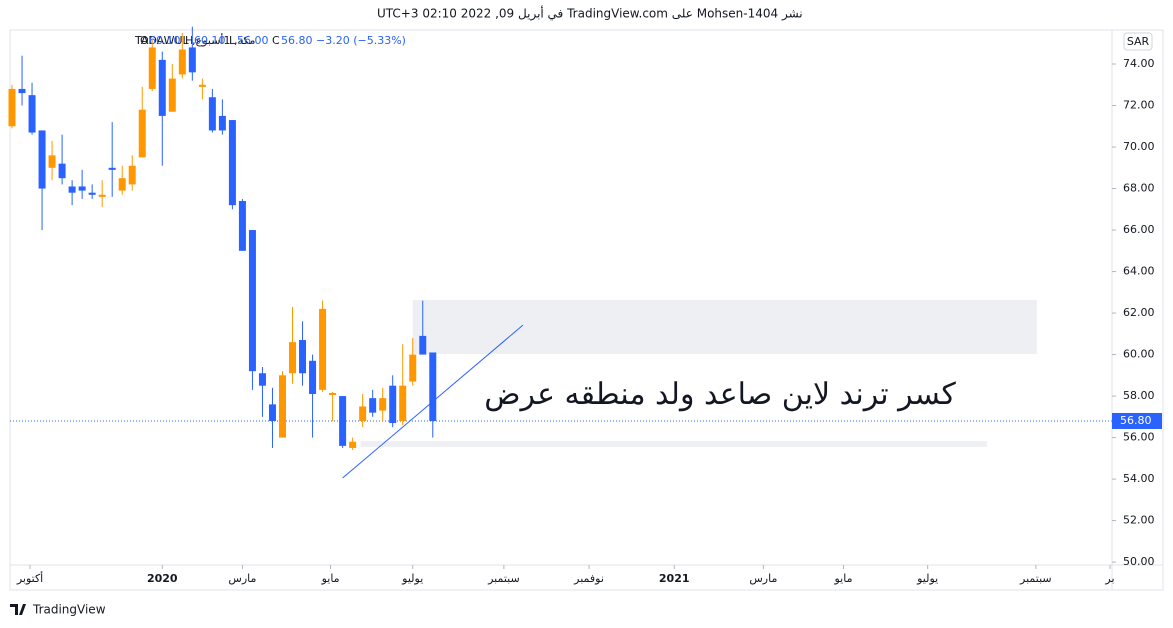 The width and height of the screenshot is (1173, 628). What do you see at coordinates (162, 578) in the screenshot?
I see `x-tick-label: 2020` at bounding box center [162, 578].